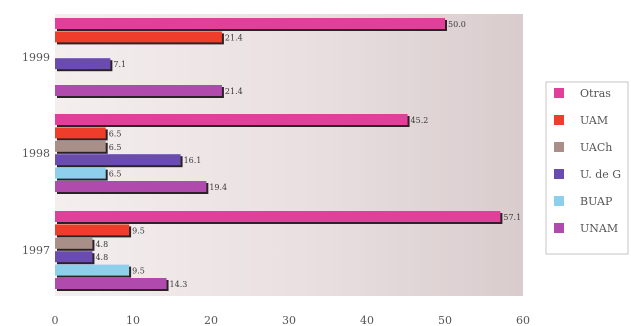 The image size is (631, 326). What do you see at coordinates (512, 217) in the screenshot?
I see `bar-value-label: 57.1` at bounding box center [512, 217].